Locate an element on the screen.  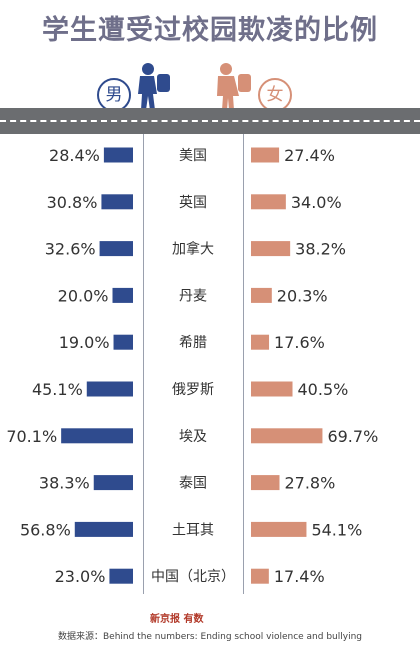
female-value-label: 17.6% is located at coordinates (299, 342).